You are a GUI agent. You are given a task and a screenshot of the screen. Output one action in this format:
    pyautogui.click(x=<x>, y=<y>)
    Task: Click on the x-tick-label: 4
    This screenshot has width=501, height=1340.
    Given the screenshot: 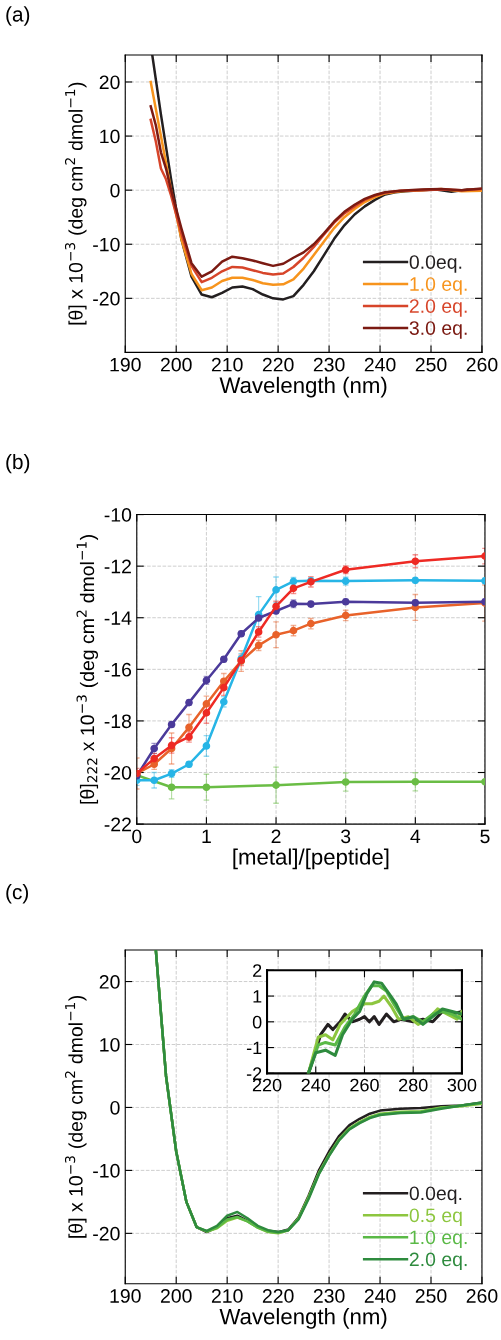 What is the action you would take?
    pyautogui.click(x=415, y=836)
    